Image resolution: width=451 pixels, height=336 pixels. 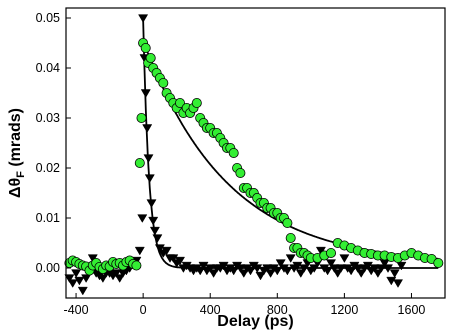 What do you see at coordinates (48, 118) in the screenshot?
I see `y-tick-label: 0.03` at bounding box center [48, 118].